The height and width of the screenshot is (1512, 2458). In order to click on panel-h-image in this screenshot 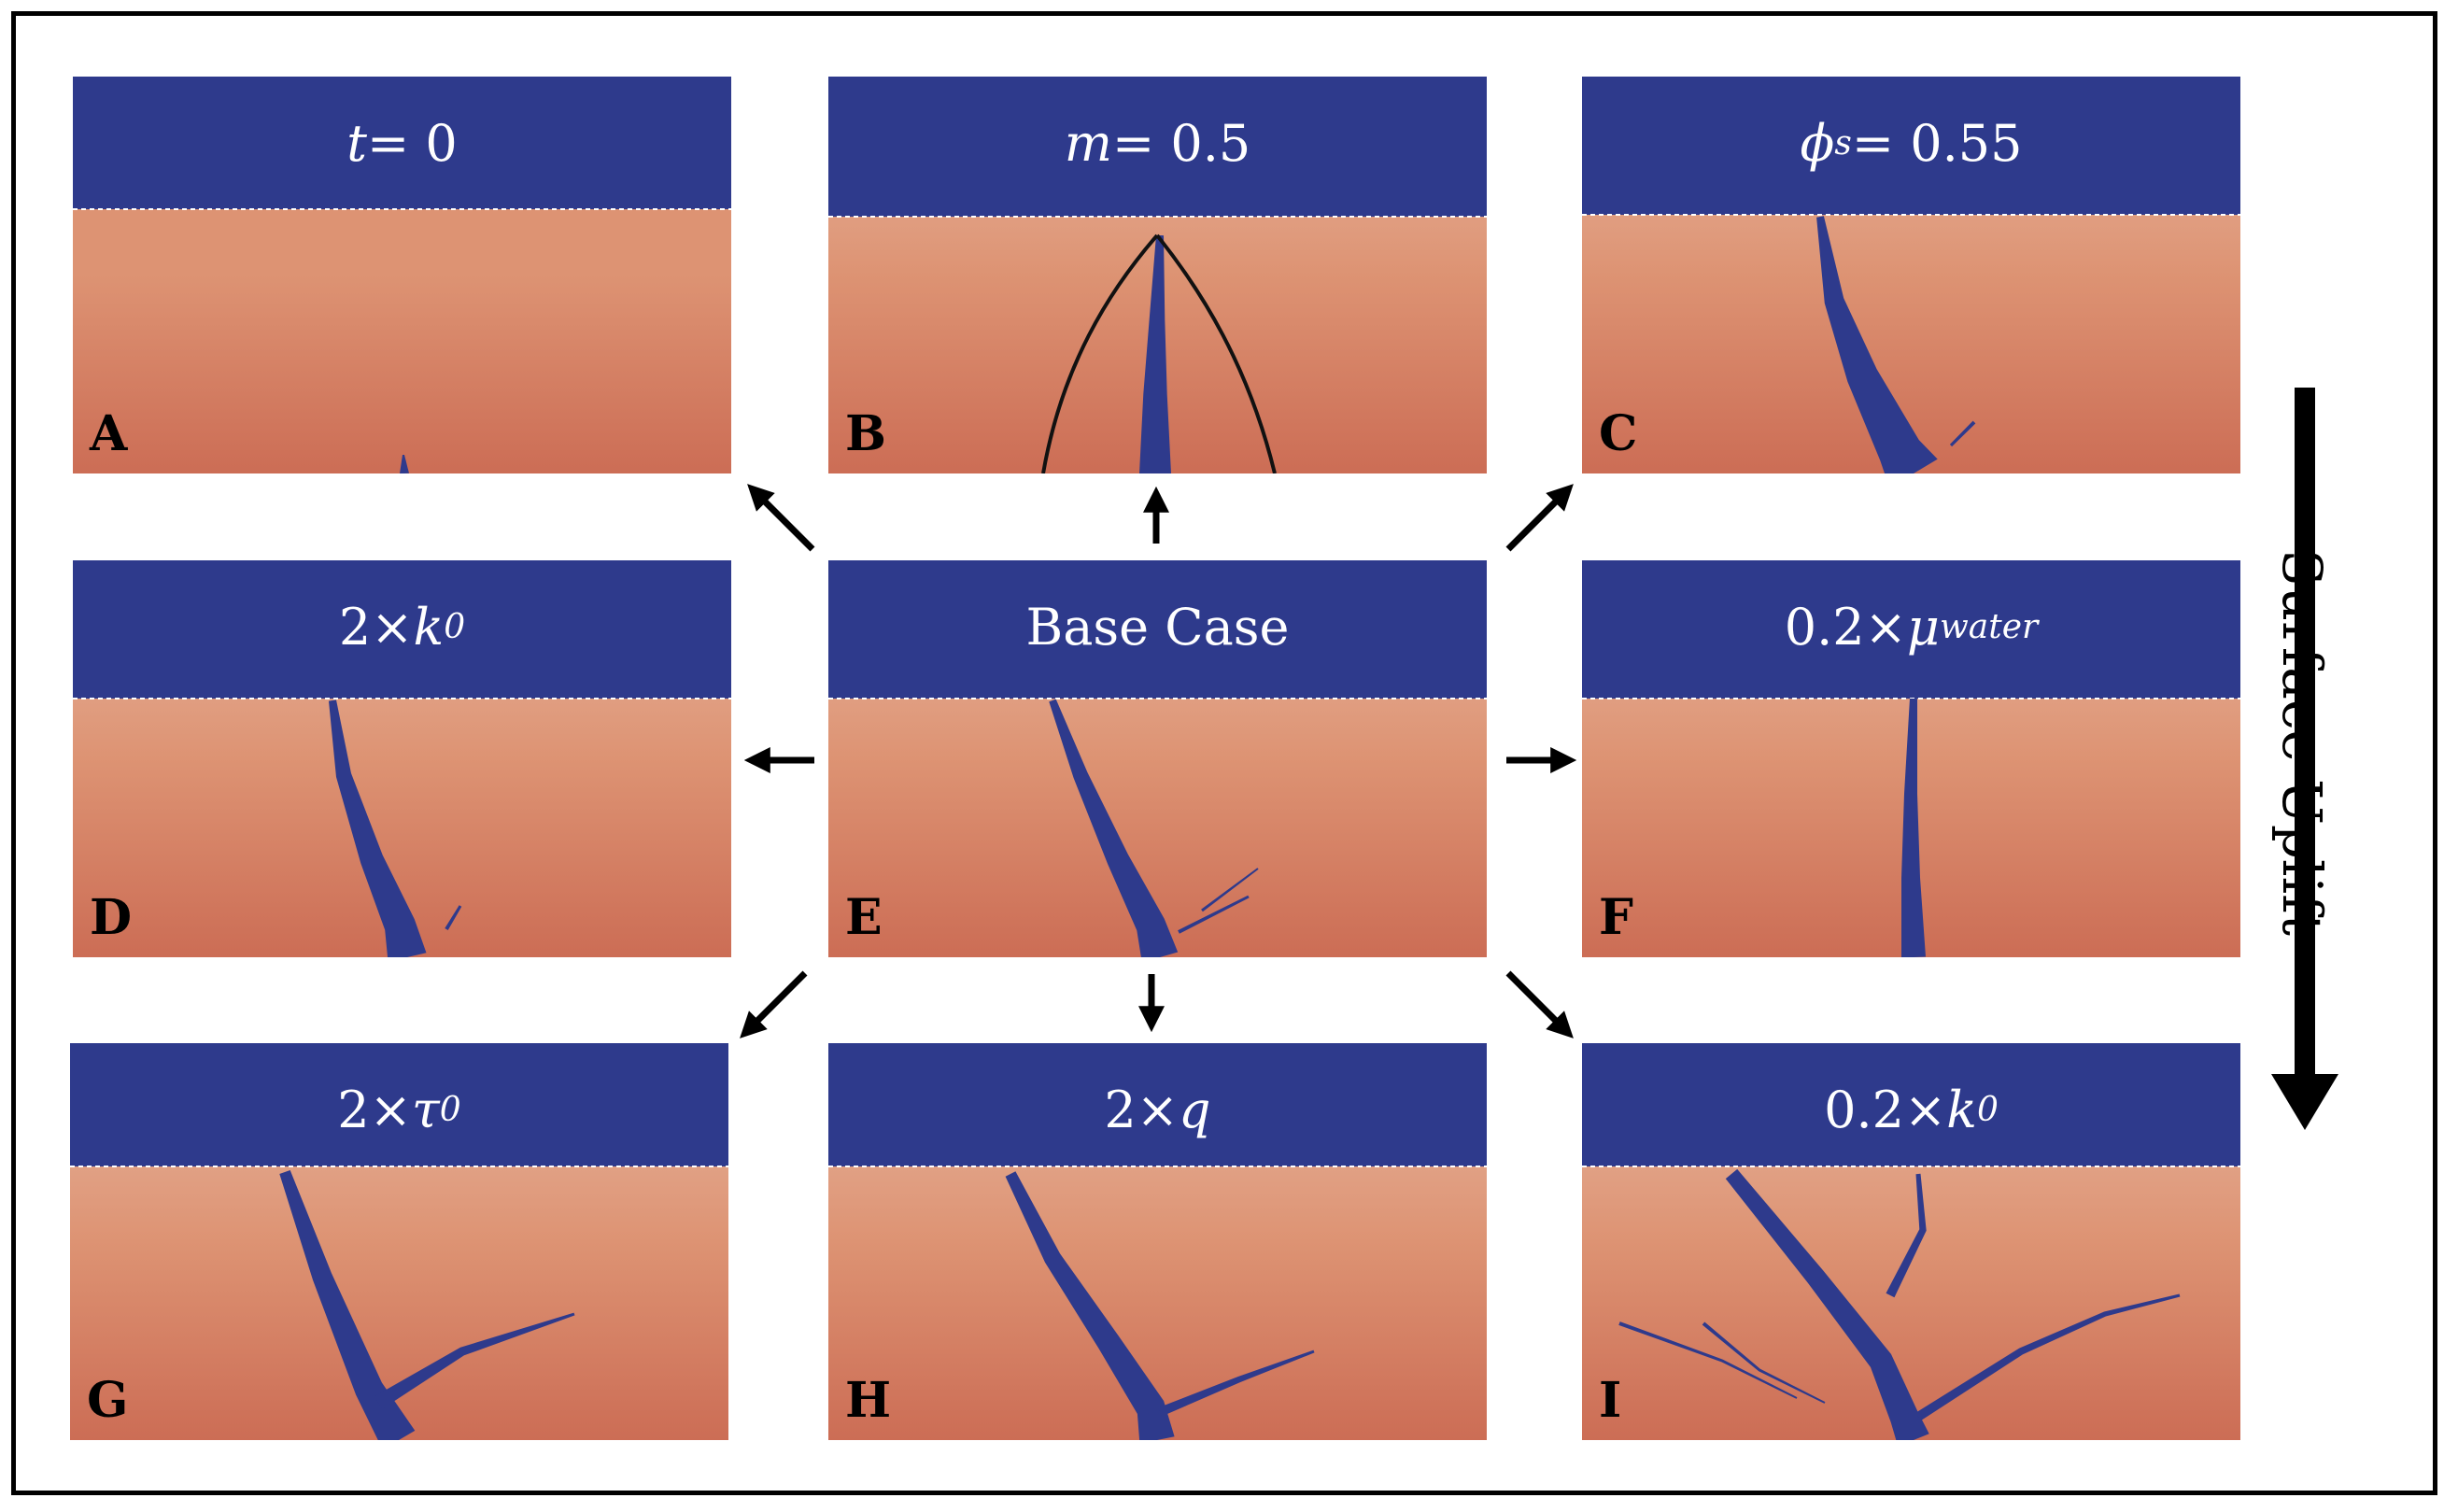, I will do `click(1157, 1241)`.